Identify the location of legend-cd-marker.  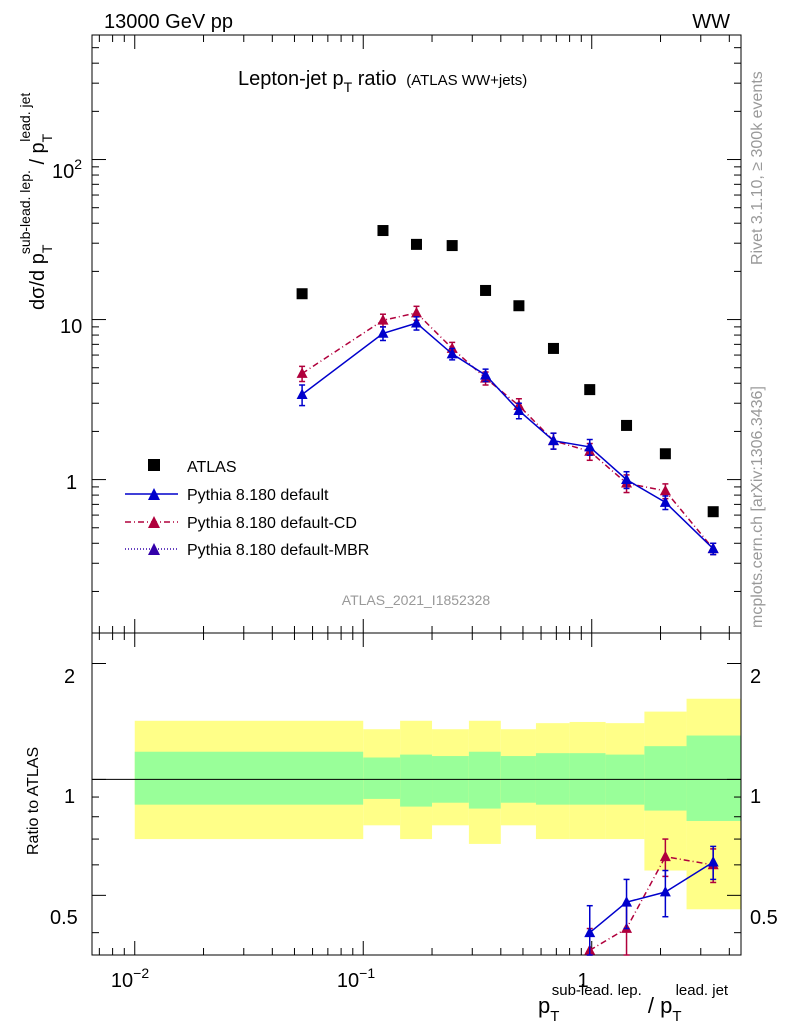
(154, 522).